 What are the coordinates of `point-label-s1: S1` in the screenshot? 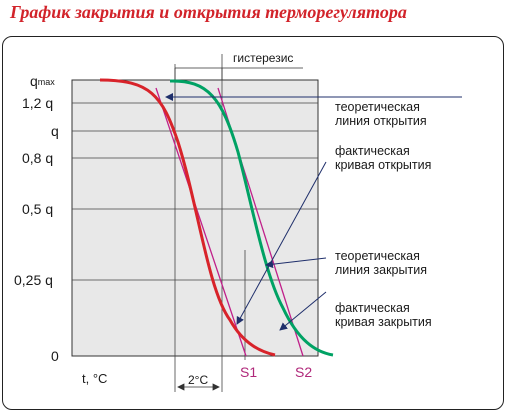 It's located at (248, 372).